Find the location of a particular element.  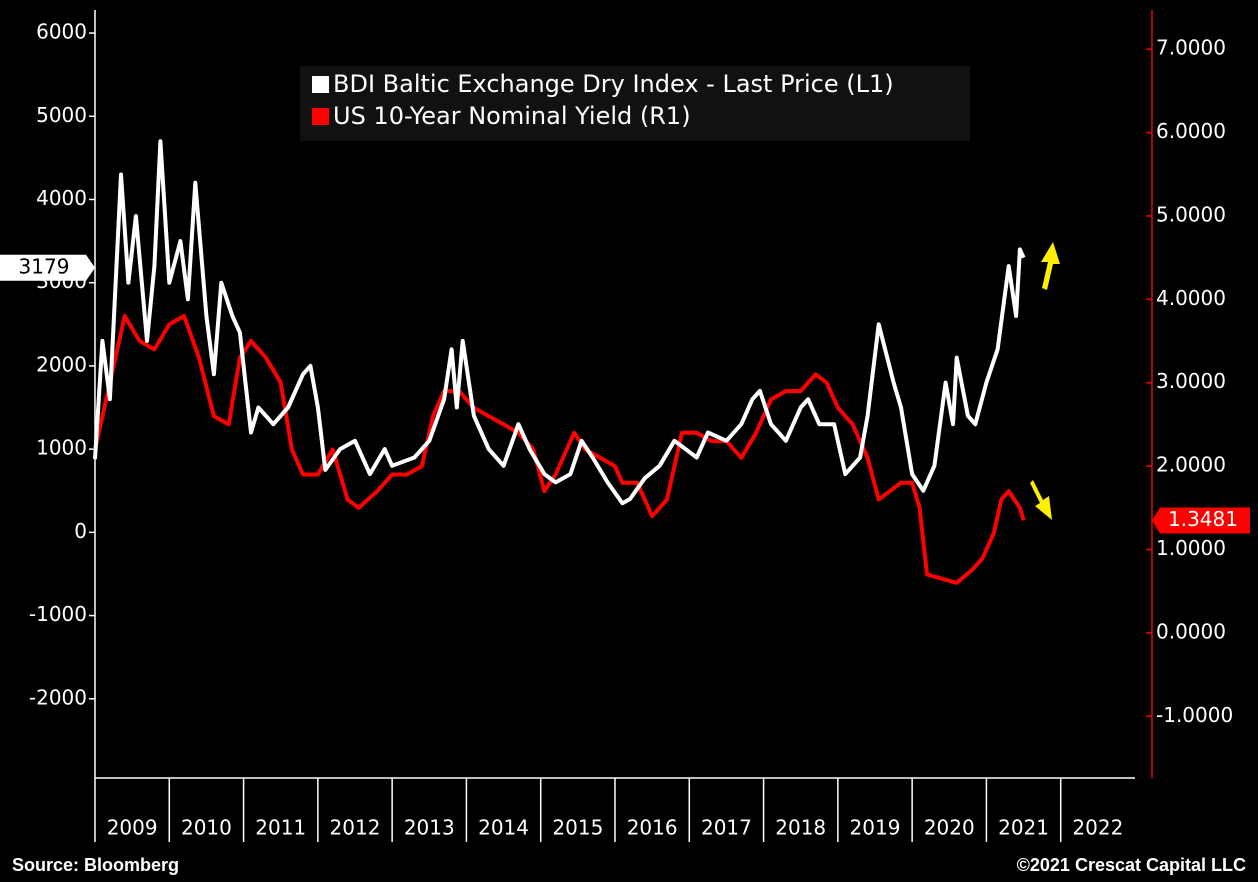

last-value-label: 3179 is located at coordinates (44, 266).